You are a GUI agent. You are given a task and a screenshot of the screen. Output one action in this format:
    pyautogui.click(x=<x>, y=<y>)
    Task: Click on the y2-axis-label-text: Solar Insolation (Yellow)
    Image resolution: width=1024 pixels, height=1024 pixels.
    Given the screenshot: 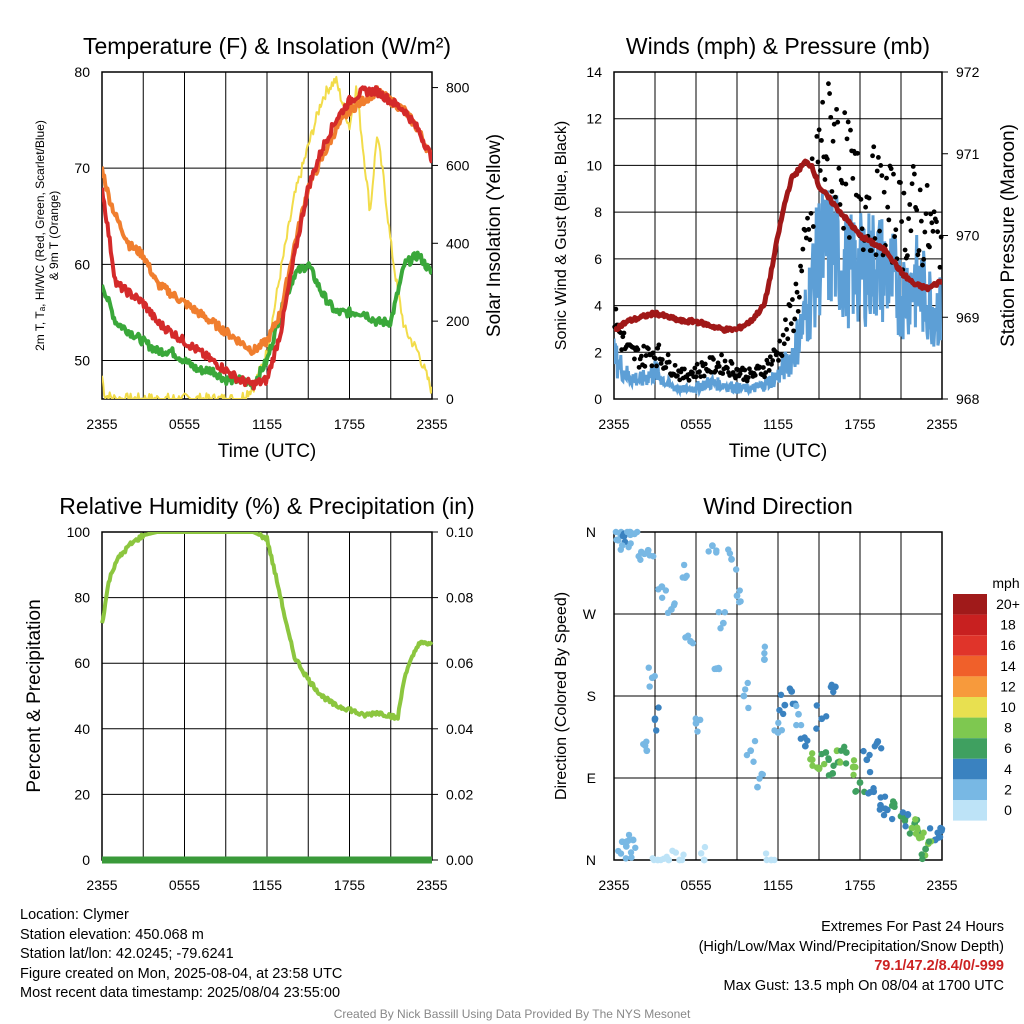 What is the action you would take?
    pyautogui.click(x=494, y=235)
    